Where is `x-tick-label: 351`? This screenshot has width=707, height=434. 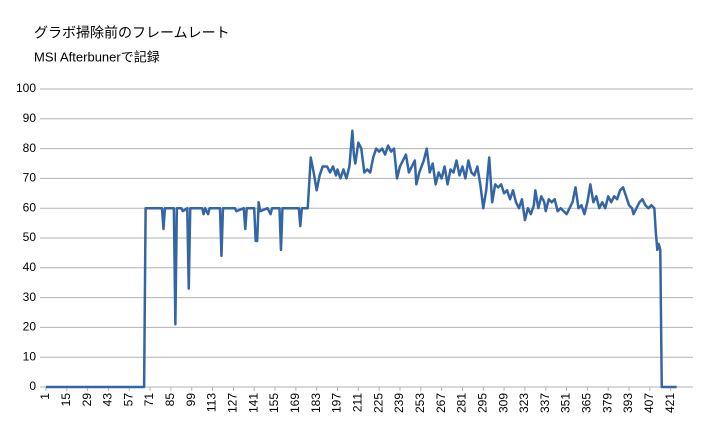
x-tick-label: 351 is located at coordinates (566, 403).